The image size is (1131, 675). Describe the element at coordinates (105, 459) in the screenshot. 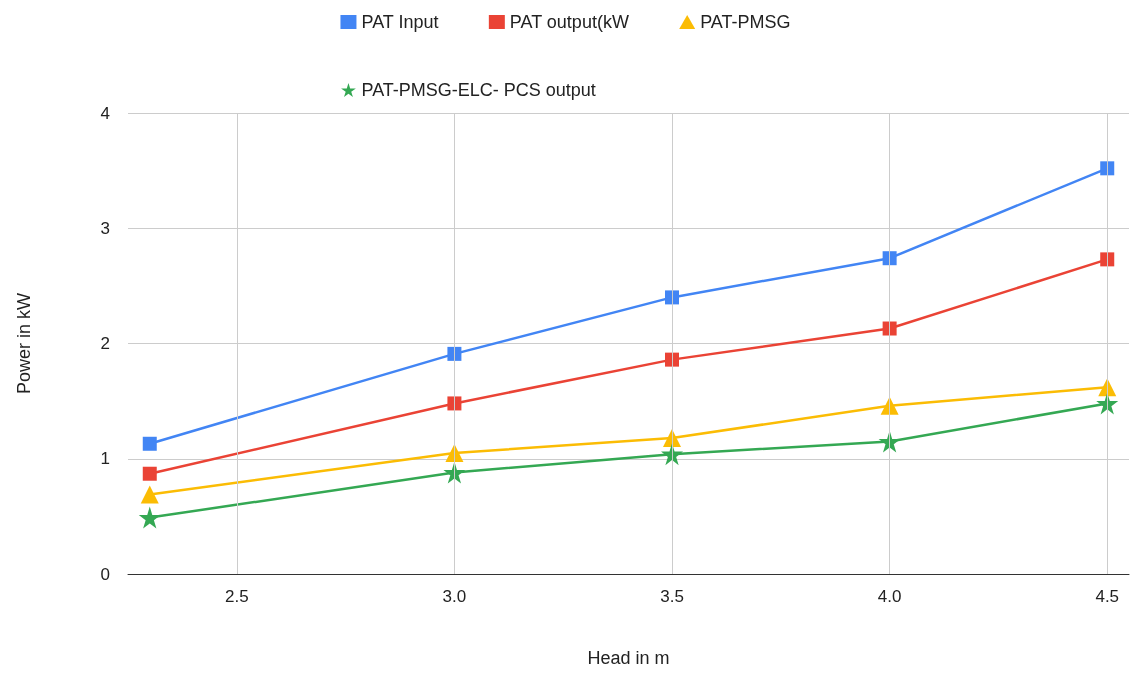

I see `y-tick-label: 1` at that location.